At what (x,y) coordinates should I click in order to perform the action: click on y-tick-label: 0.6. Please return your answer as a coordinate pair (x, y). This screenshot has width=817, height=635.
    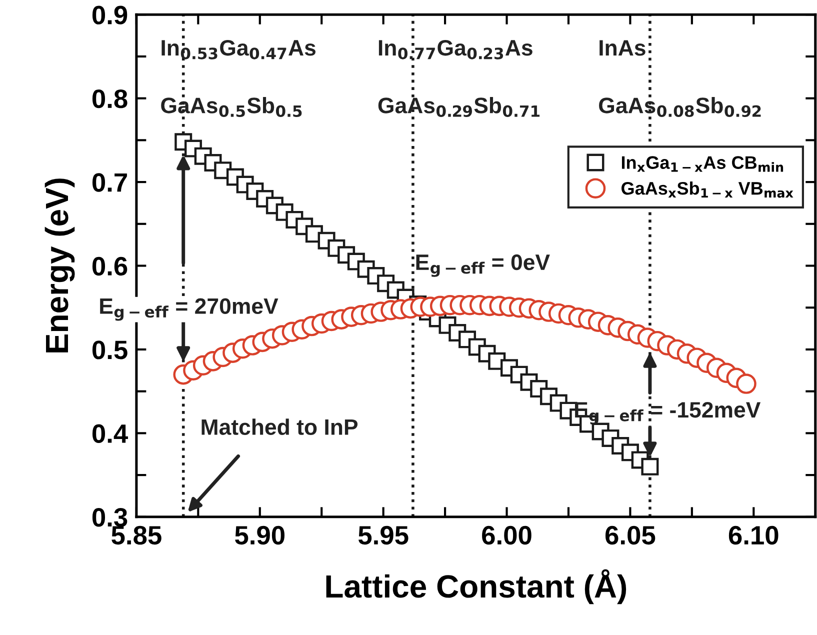
    Looking at the image, I should click on (110, 266).